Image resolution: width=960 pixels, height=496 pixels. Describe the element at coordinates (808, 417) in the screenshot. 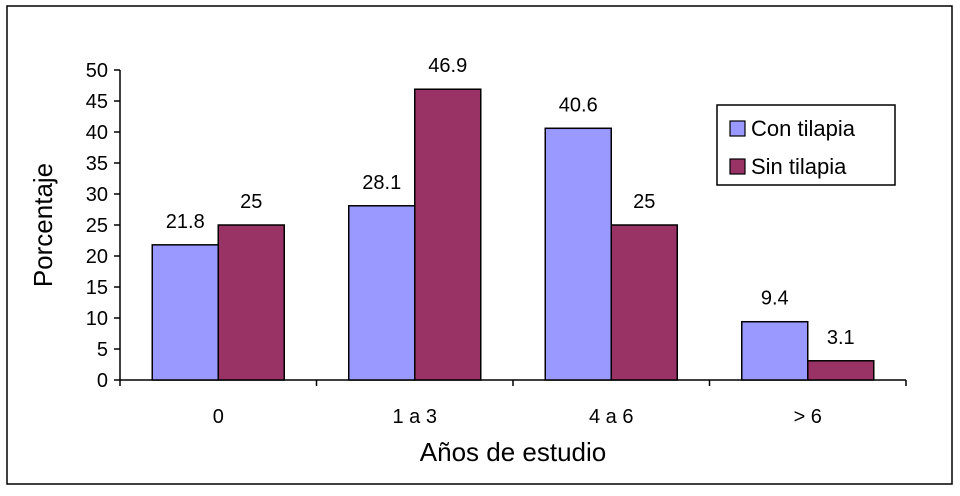

I see `x-tick-label: > 6` at that location.